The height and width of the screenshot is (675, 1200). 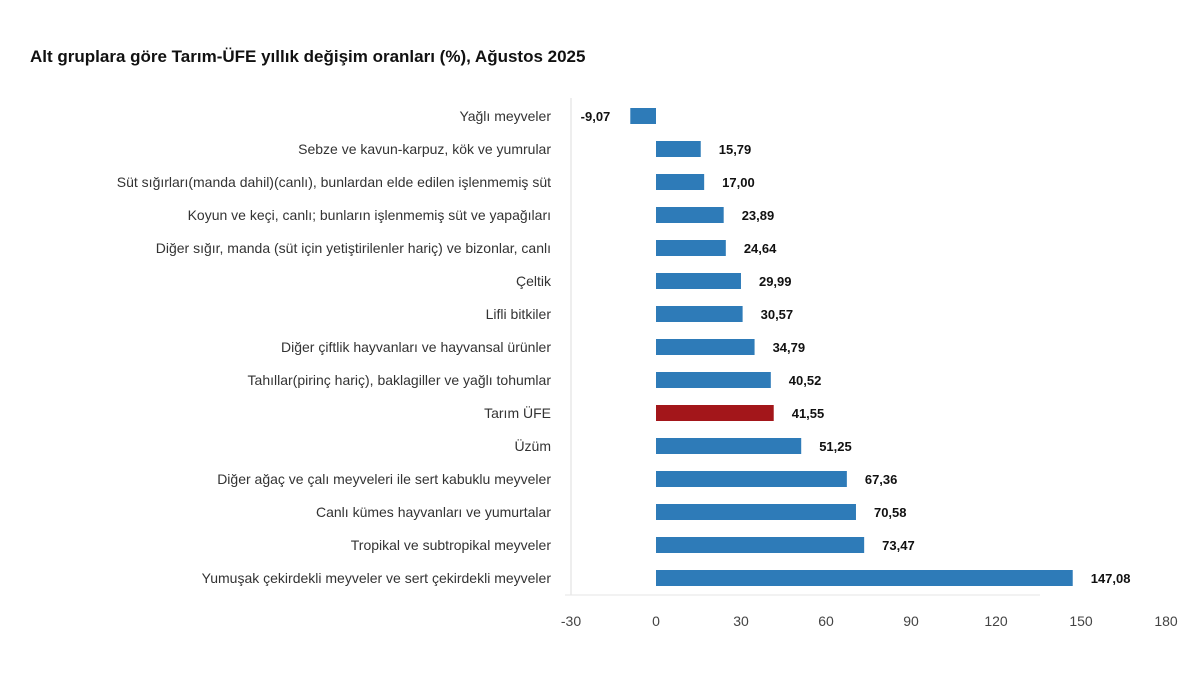 I want to click on category-label: Yağlı meyveler, so click(x=505, y=116).